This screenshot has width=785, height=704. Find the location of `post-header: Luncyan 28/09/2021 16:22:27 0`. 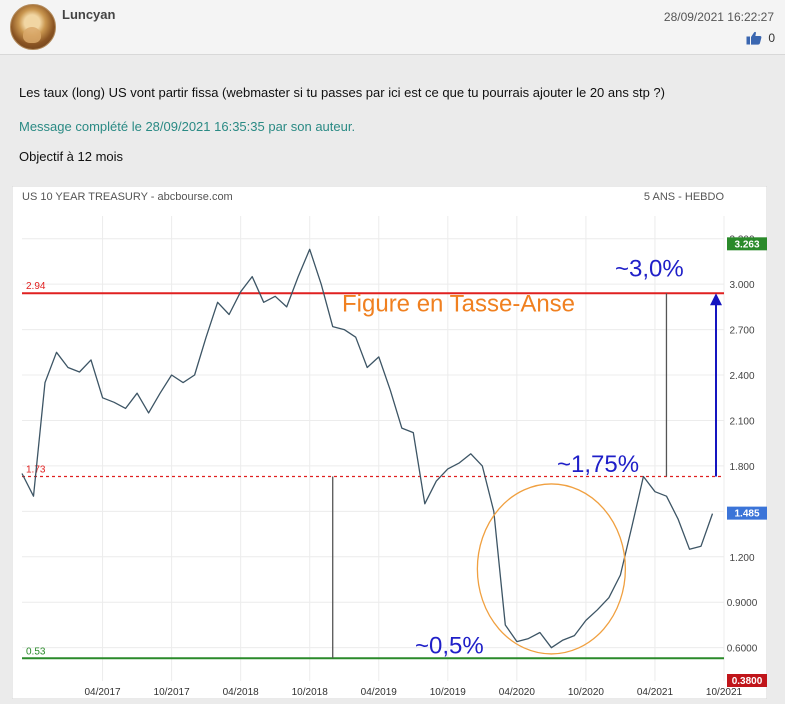

post-header: Luncyan 28/09/2021 16:22:27 0 is located at coordinates (392, 27).